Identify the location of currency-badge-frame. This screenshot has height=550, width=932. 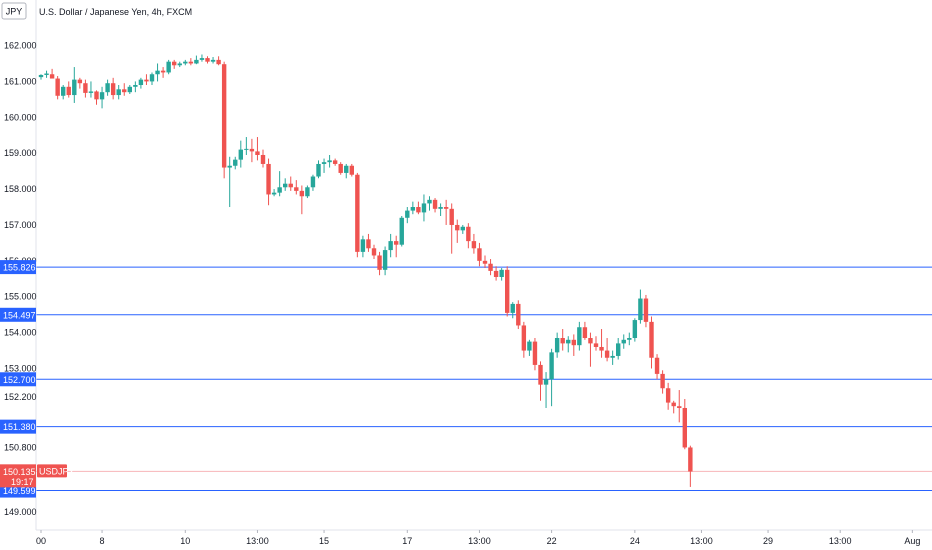
(14, 11).